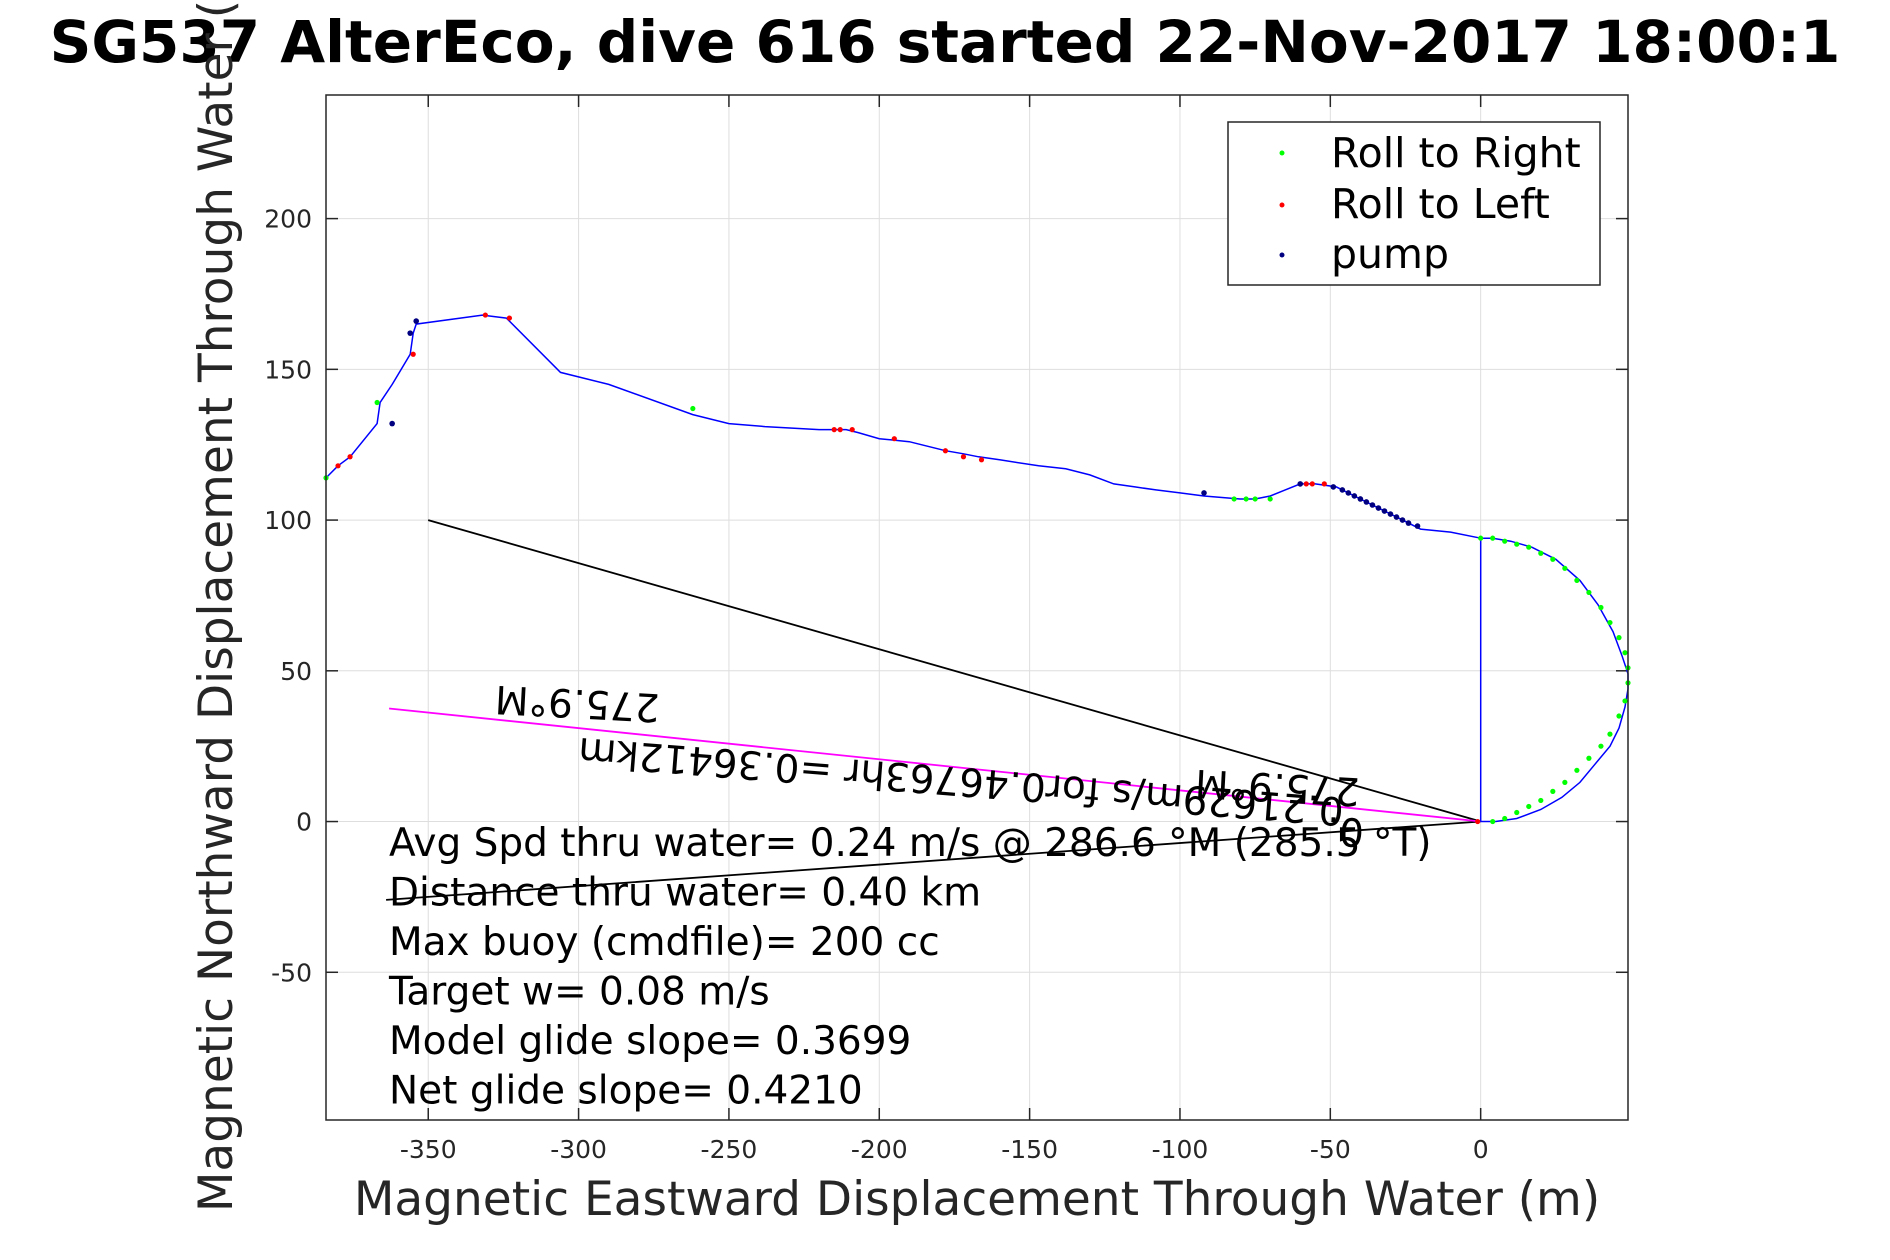  I want to click on heading-line, so click(935, 765).